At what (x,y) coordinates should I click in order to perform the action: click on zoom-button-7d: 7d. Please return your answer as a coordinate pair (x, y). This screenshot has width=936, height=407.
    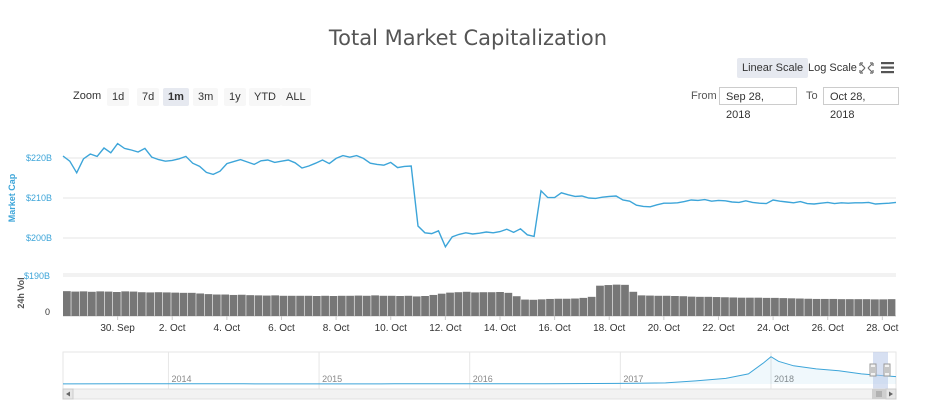
    Looking at the image, I should click on (148, 97).